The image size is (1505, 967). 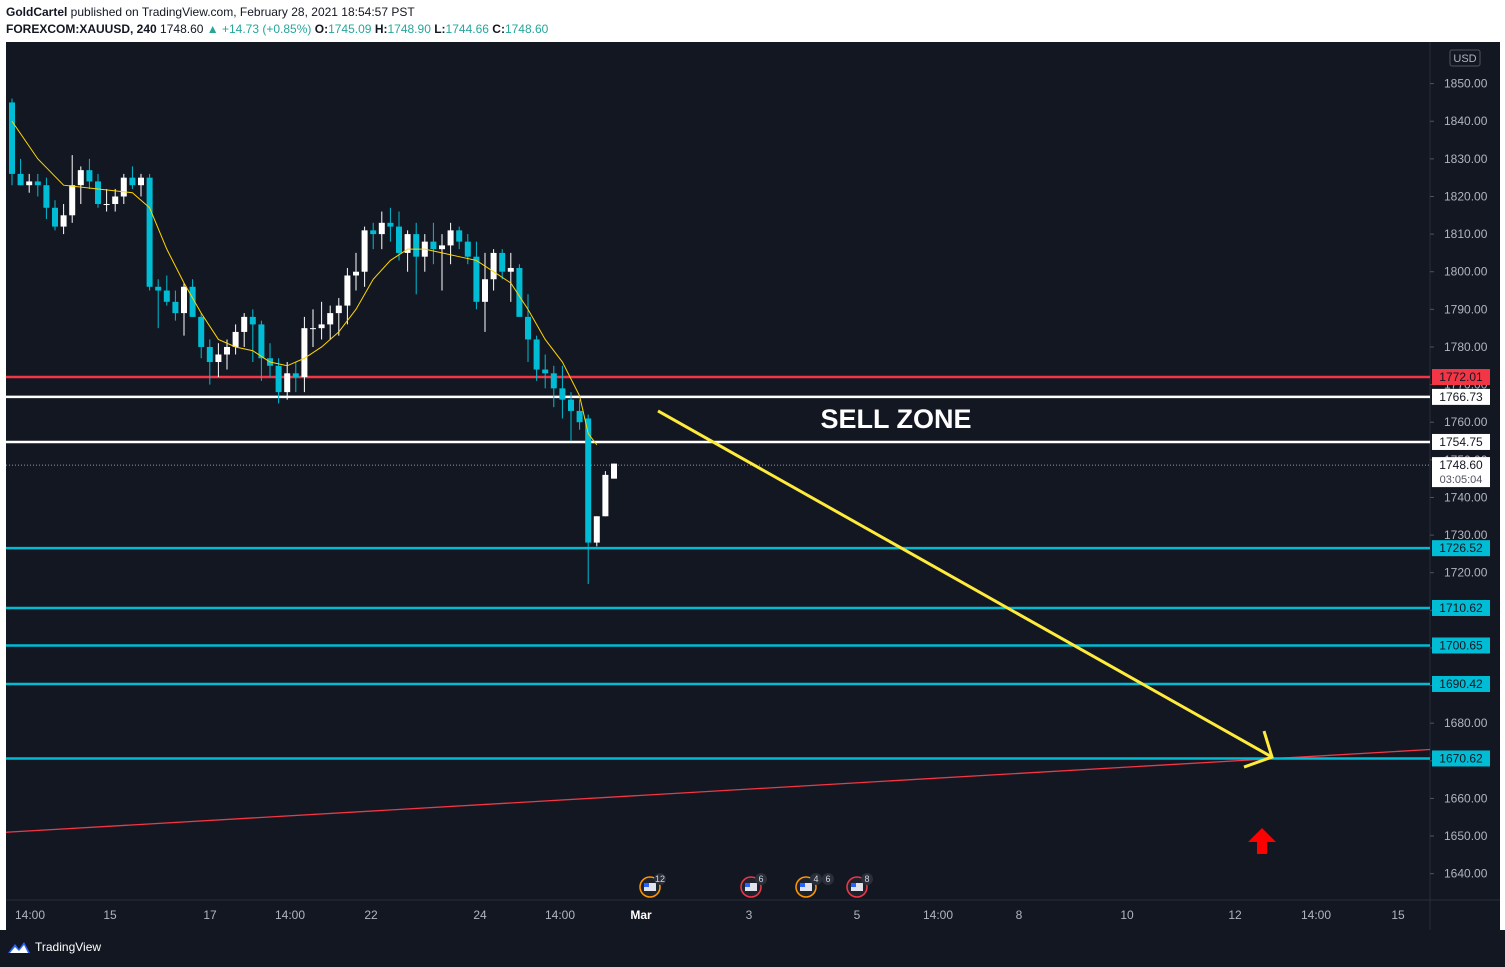 I want to click on chart-footer, so click(x=752, y=948).